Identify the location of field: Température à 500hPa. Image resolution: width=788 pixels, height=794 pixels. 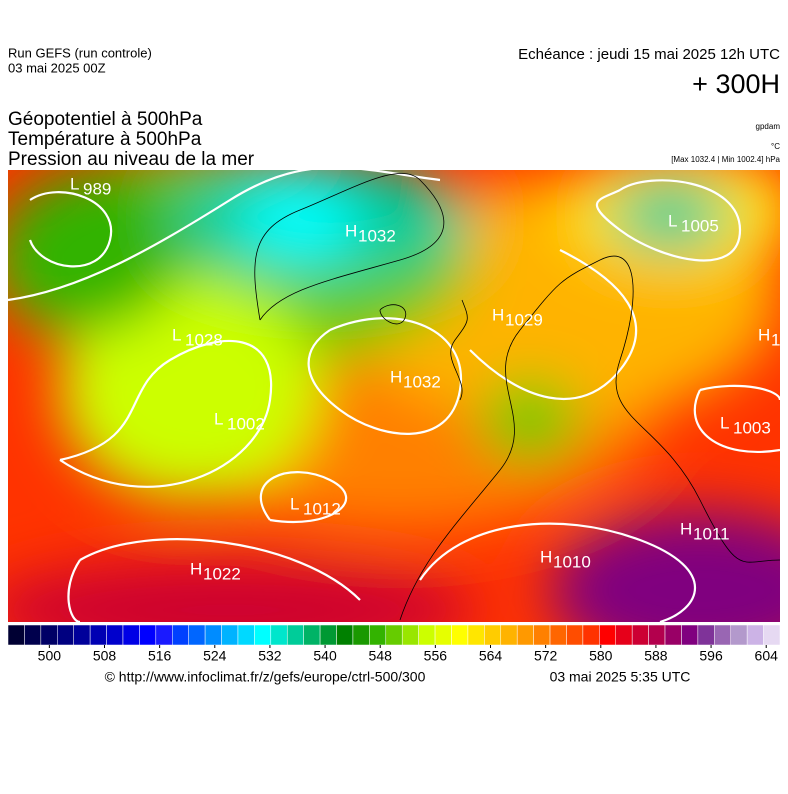
(105, 139).